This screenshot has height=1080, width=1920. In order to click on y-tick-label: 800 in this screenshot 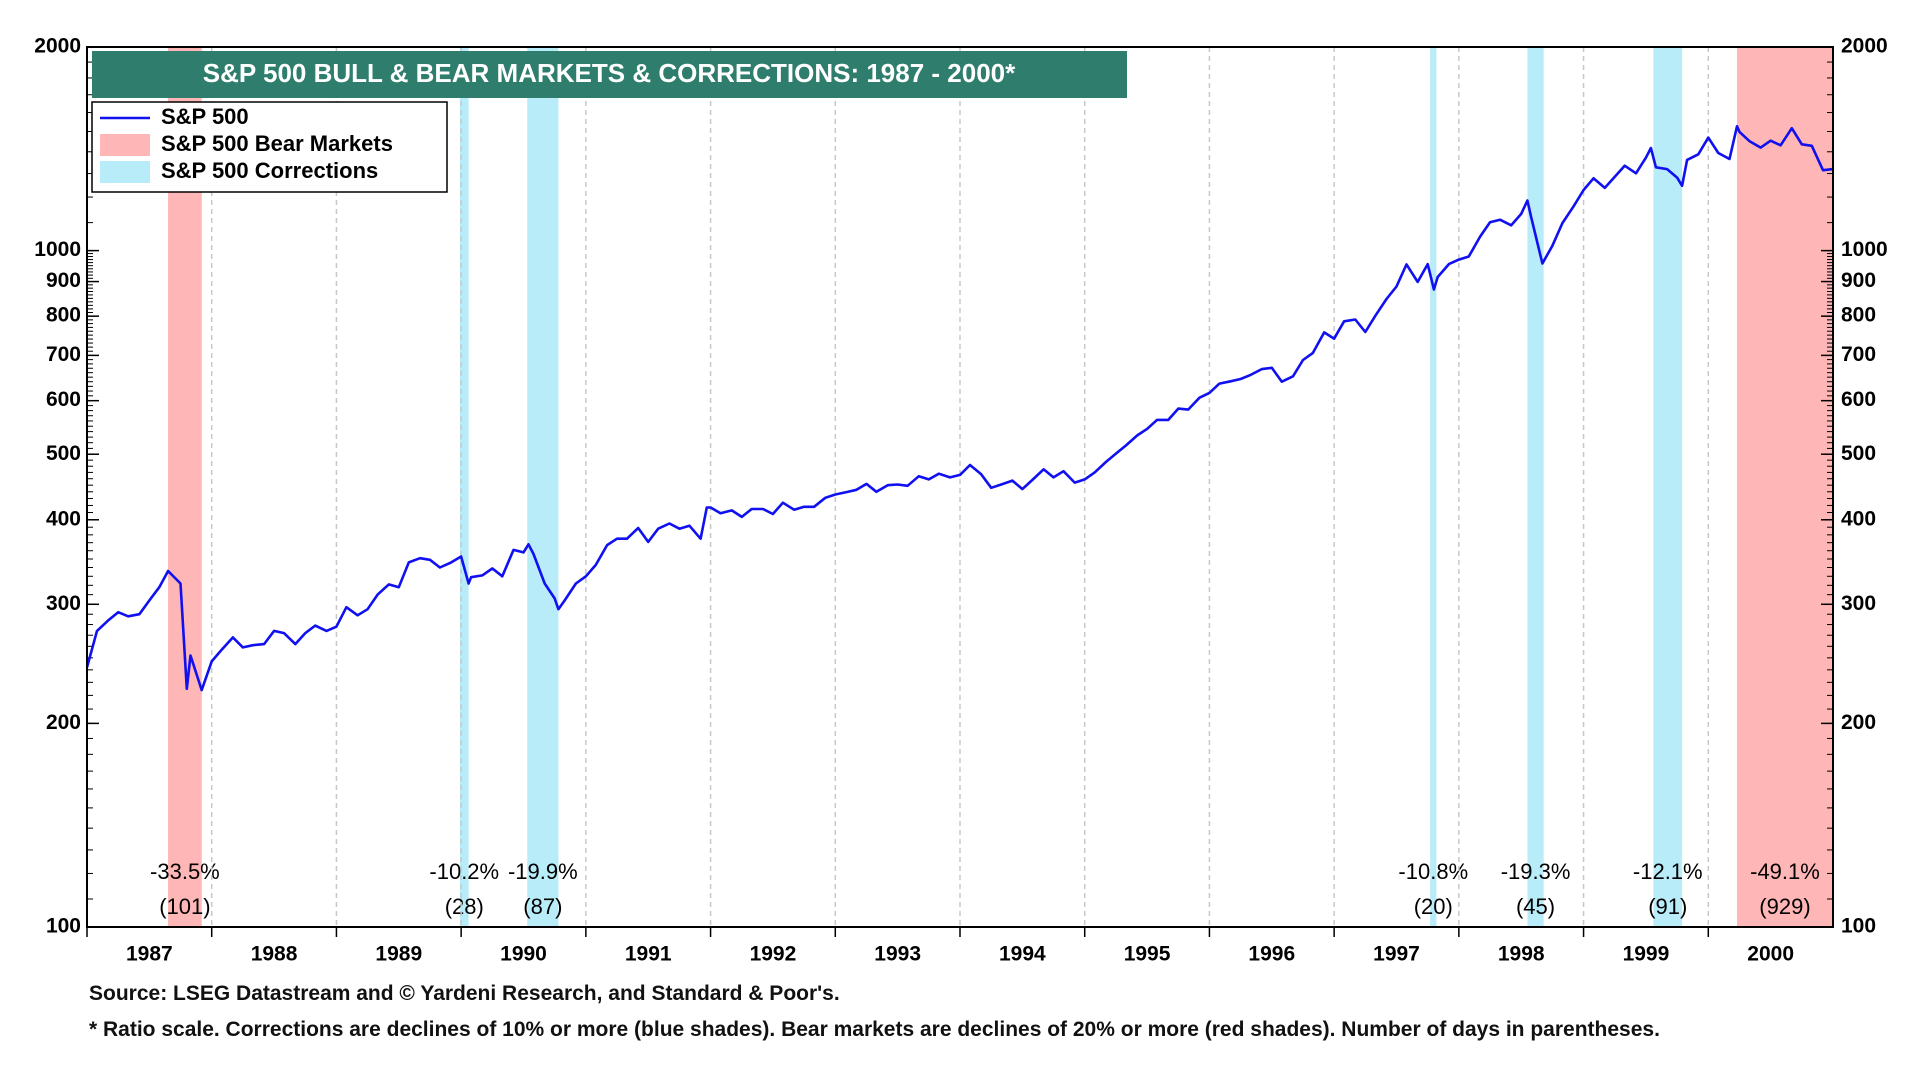, I will do `click(63, 315)`.